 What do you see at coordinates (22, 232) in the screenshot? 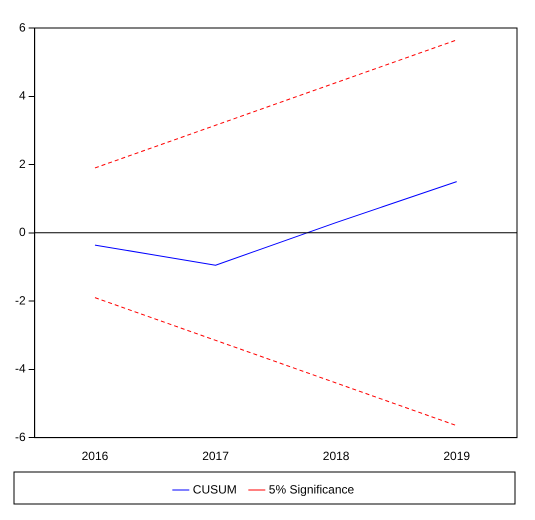
I see `y-tick-label: 0` at bounding box center [22, 232].